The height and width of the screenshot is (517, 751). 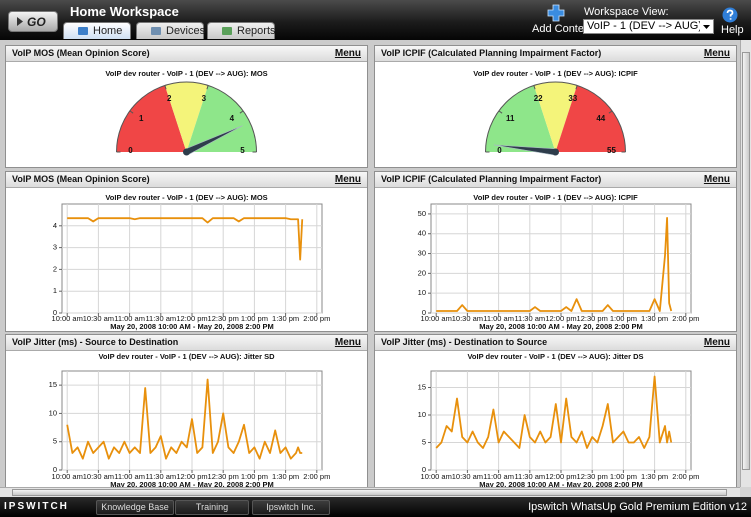 What do you see at coordinates (232, 118) in the screenshot?
I see `gauge-tick-label: 4` at bounding box center [232, 118].